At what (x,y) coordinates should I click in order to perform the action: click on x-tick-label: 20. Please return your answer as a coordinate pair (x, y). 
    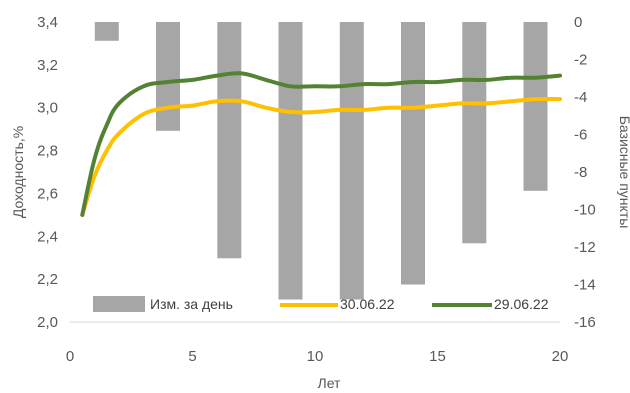
    Looking at the image, I should click on (560, 356).